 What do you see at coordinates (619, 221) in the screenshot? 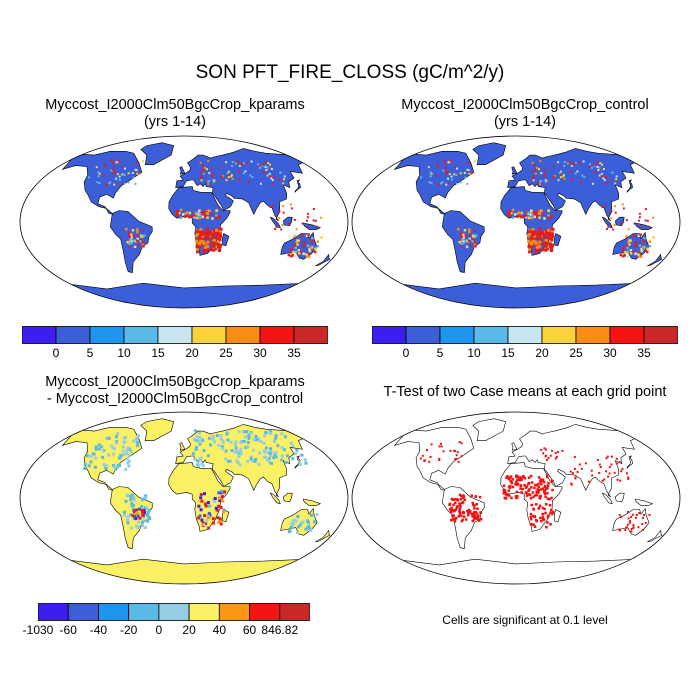
I see `land-borneo` at bounding box center [619, 221].